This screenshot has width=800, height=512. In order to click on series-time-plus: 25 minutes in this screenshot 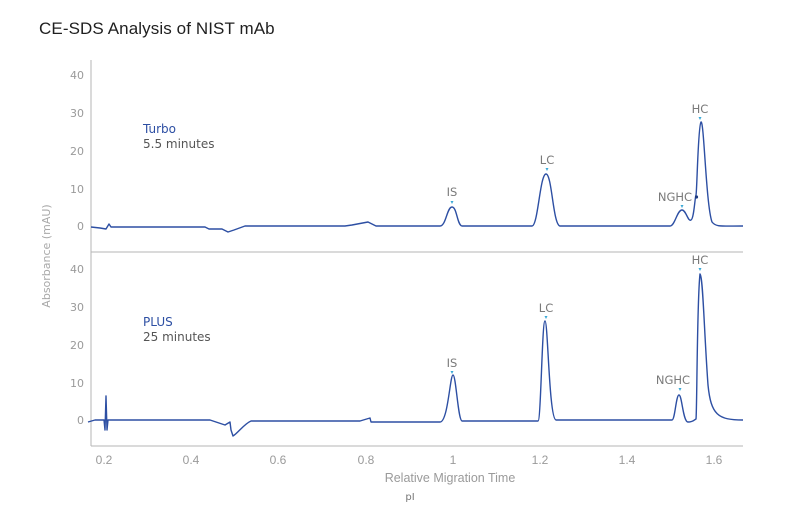, I will do `click(177, 337)`.